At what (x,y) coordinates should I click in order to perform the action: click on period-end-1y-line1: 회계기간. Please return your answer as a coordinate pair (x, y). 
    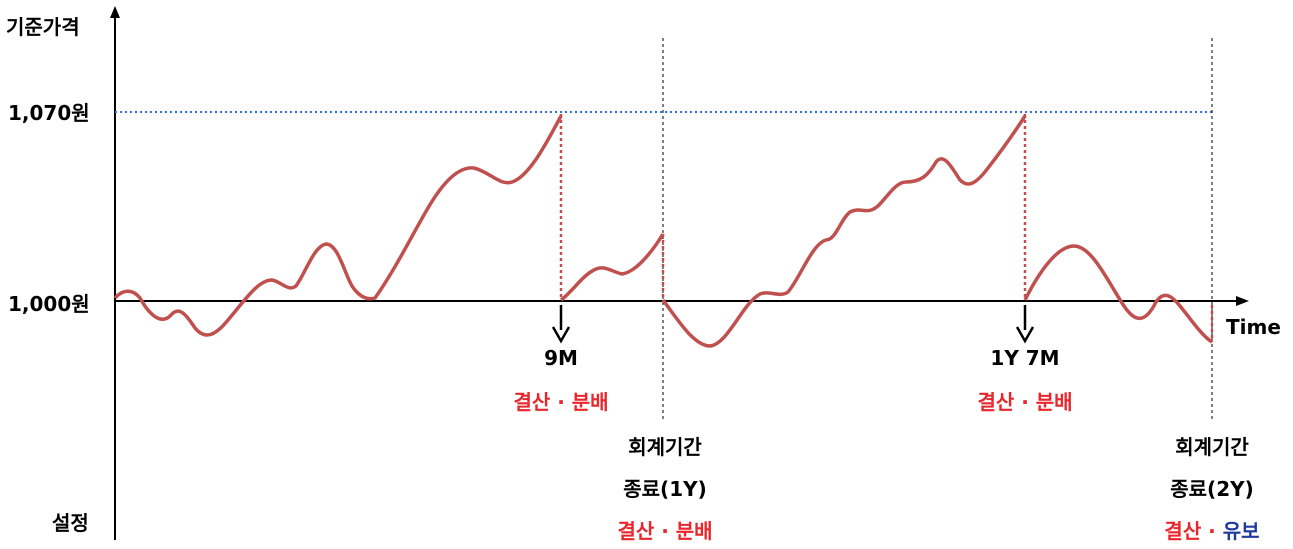
    Looking at the image, I should click on (665, 447).